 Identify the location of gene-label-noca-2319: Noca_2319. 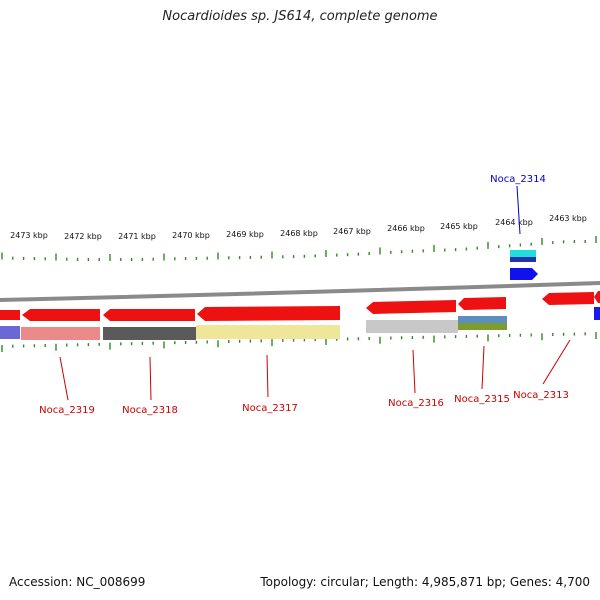
(67, 410).